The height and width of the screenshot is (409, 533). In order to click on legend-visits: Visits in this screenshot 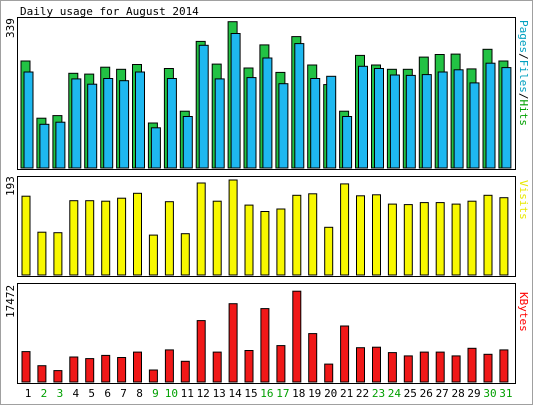, I will do `click(523, 200)`.